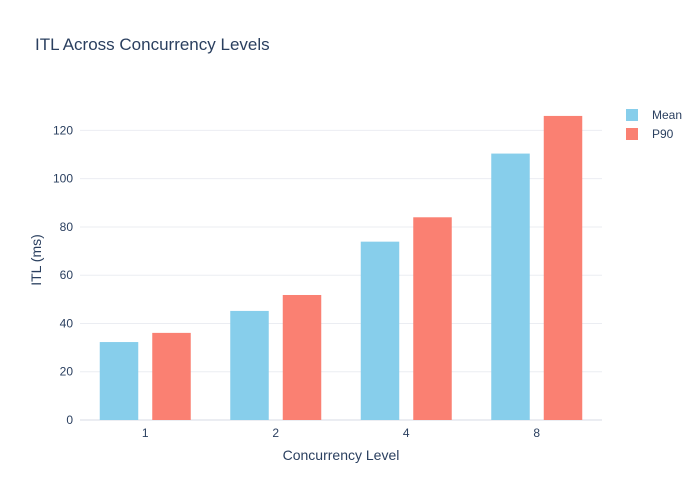  I want to click on y-tick-label: 60, so click(67, 275).